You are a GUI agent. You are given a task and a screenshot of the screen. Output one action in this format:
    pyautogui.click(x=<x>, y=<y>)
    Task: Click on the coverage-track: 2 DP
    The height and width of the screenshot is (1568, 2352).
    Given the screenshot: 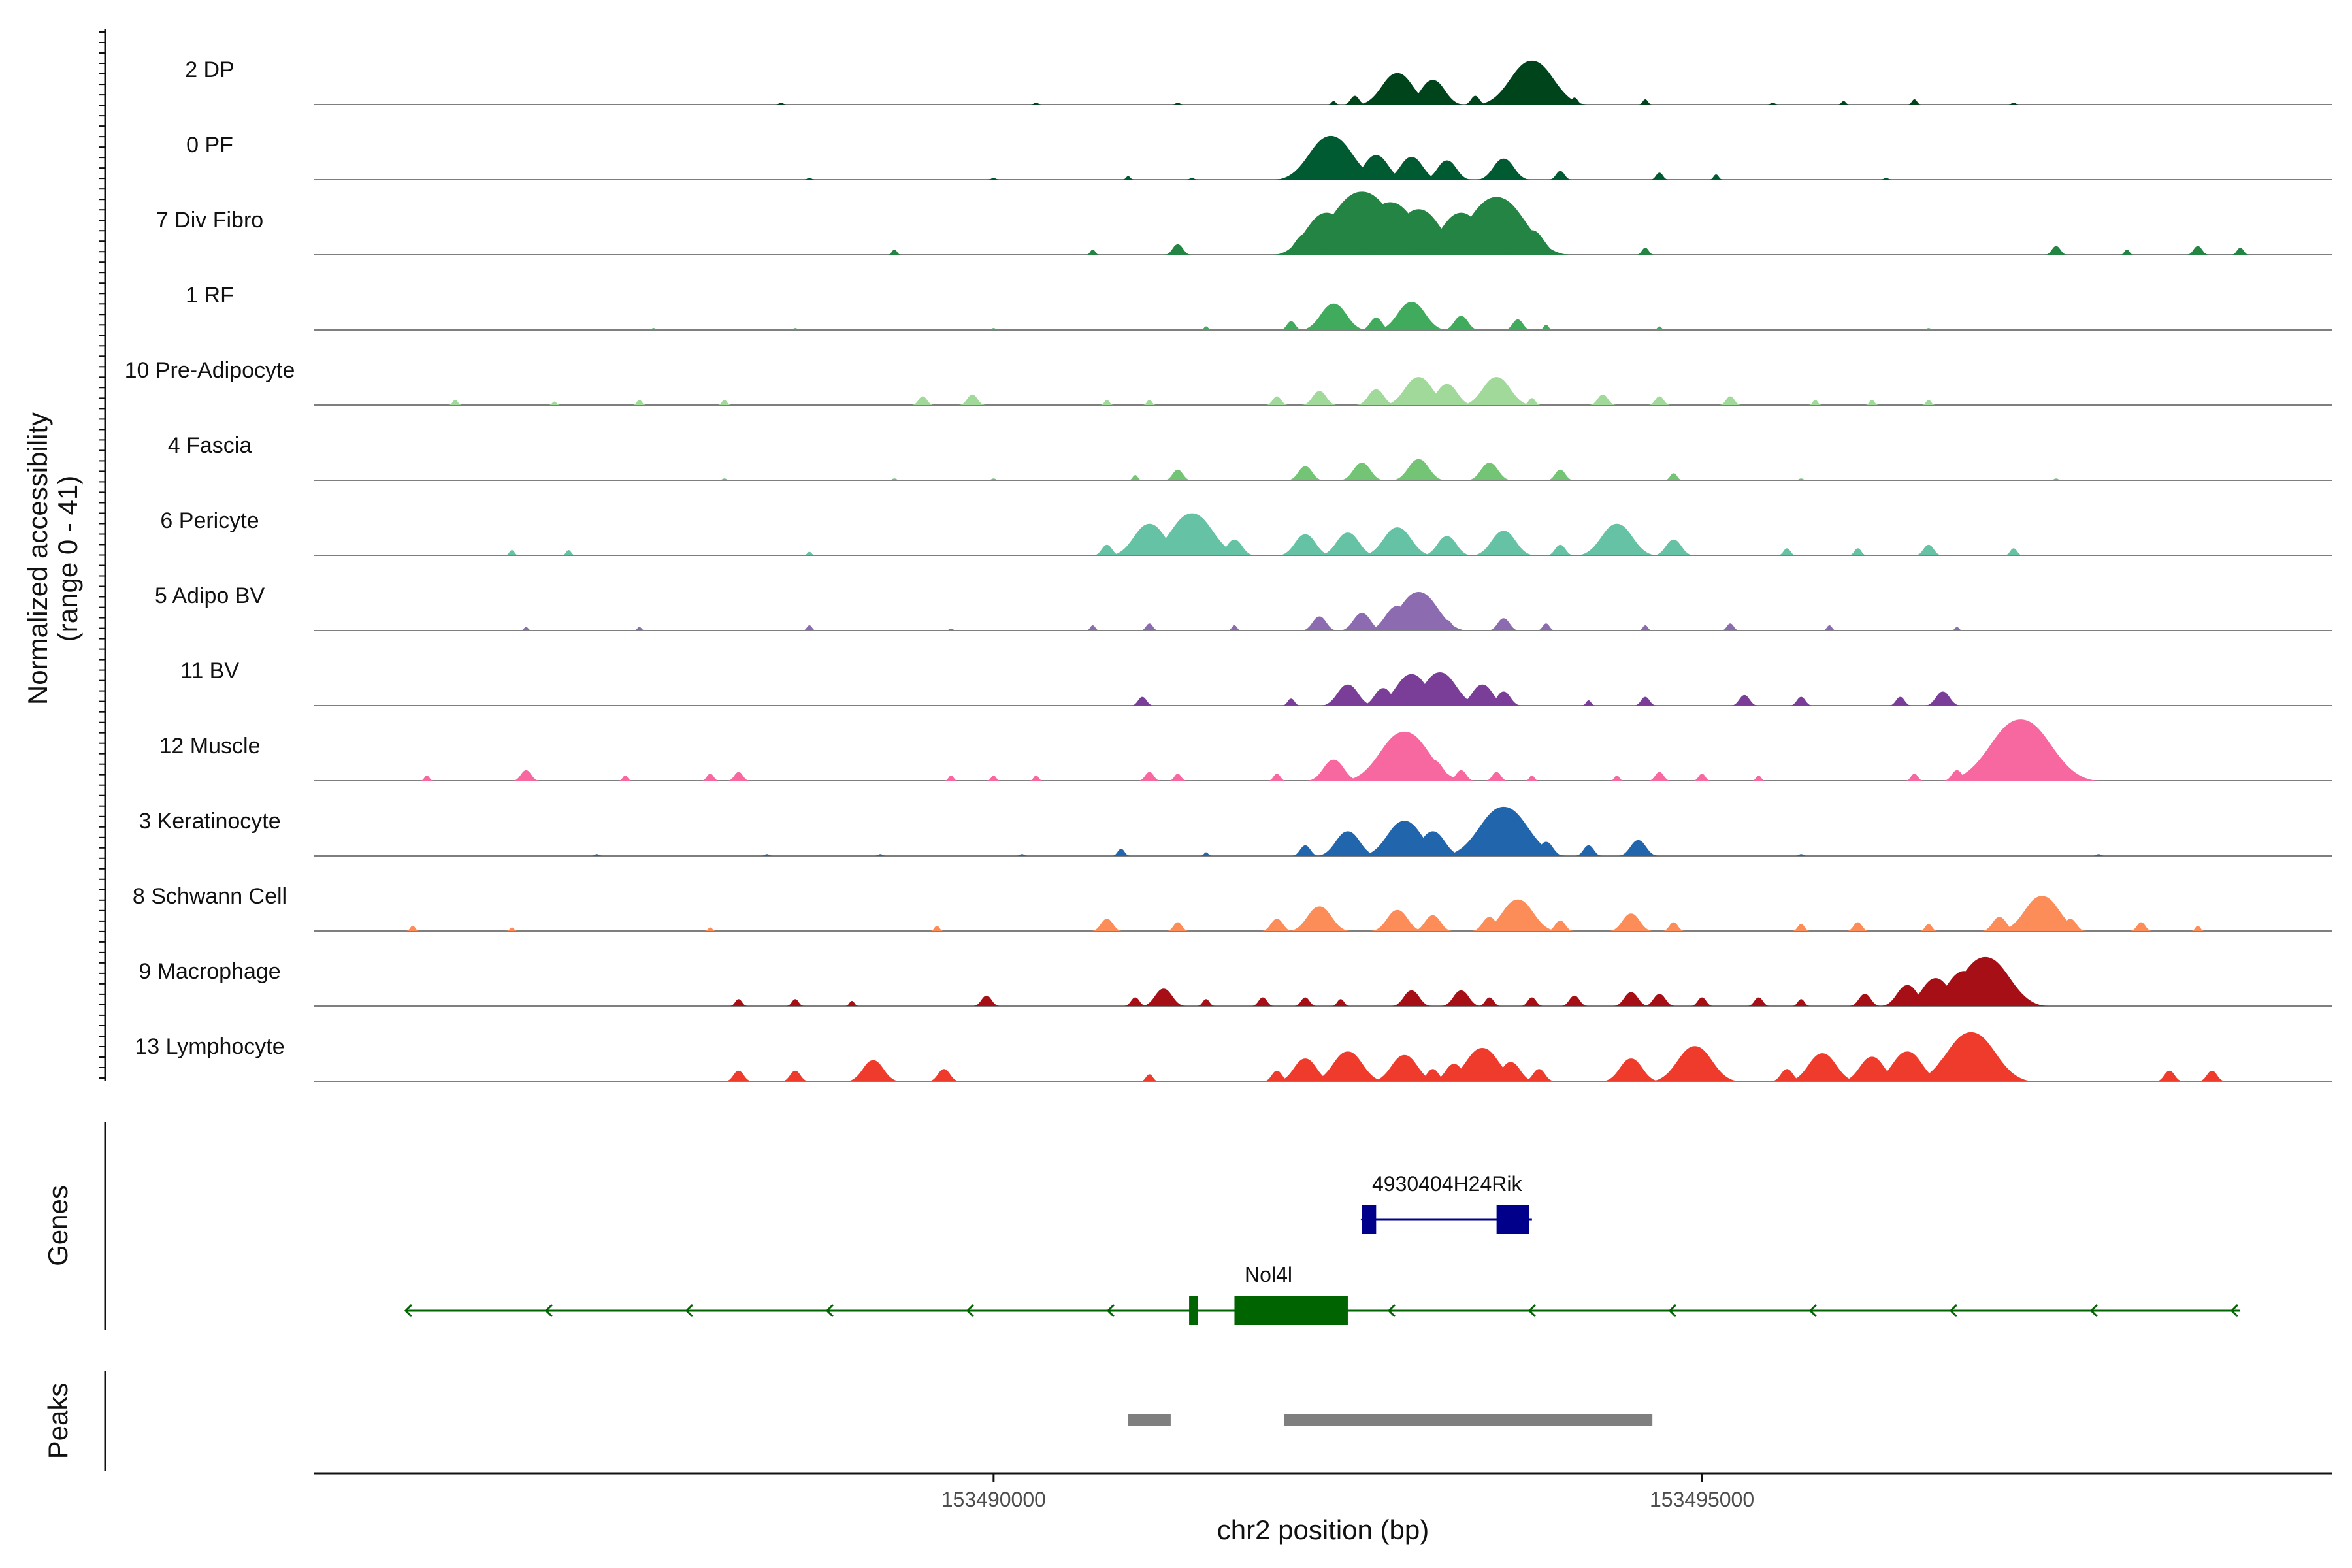 What is the action you would take?
    pyautogui.click(x=1258, y=81)
    